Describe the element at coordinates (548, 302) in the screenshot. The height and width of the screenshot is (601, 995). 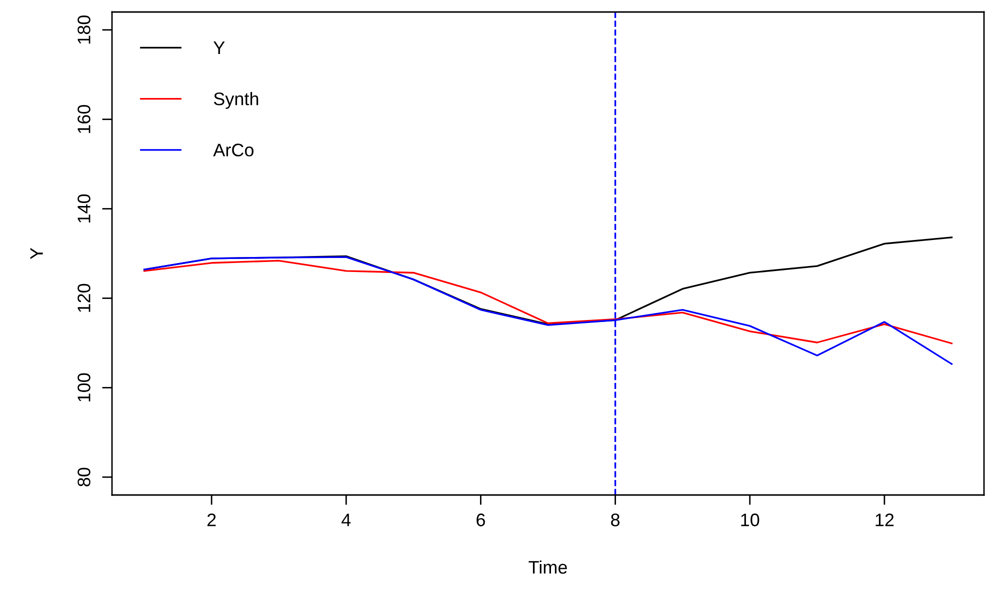
I see `line-series` at that location.